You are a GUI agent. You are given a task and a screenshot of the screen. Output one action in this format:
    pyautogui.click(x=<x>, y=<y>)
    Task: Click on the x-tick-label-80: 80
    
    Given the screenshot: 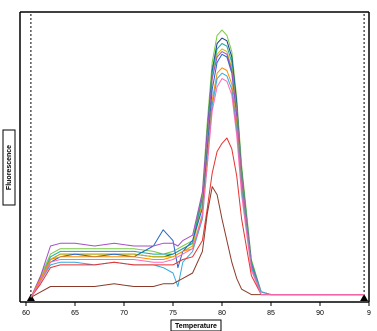 What is the action you would take?
    pyautogui.click(x=222, y=313)
    